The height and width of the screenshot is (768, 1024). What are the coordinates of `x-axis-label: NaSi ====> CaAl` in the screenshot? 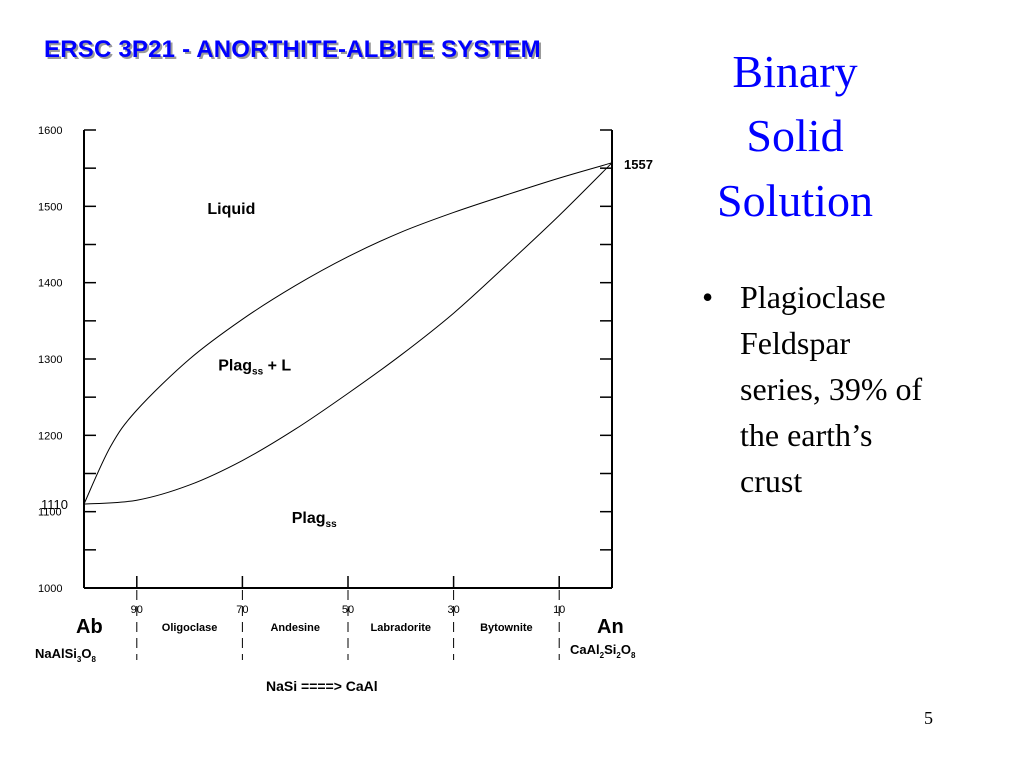 It's located at (322, 686).